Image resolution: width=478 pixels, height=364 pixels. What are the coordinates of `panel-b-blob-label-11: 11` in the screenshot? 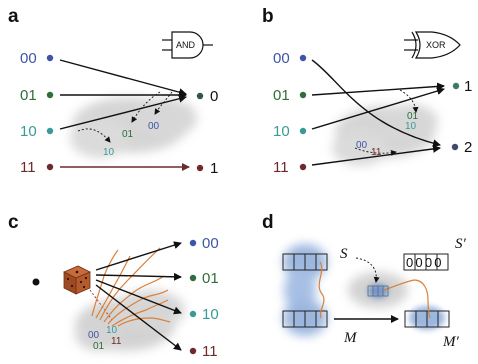 It's located at (376, 152).